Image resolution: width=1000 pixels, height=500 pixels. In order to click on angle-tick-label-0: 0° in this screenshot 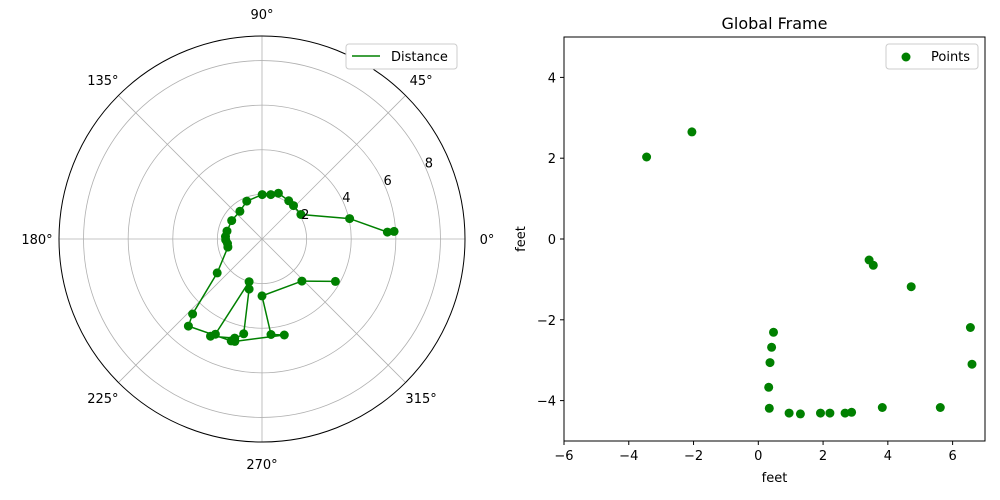, I will do `click(487, 240)`.